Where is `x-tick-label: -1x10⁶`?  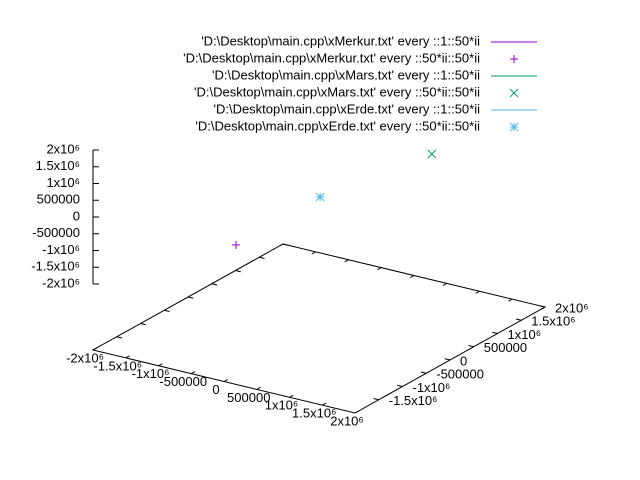 x-tick-label: -1x10⁶ is located at coordinates (151, 373).